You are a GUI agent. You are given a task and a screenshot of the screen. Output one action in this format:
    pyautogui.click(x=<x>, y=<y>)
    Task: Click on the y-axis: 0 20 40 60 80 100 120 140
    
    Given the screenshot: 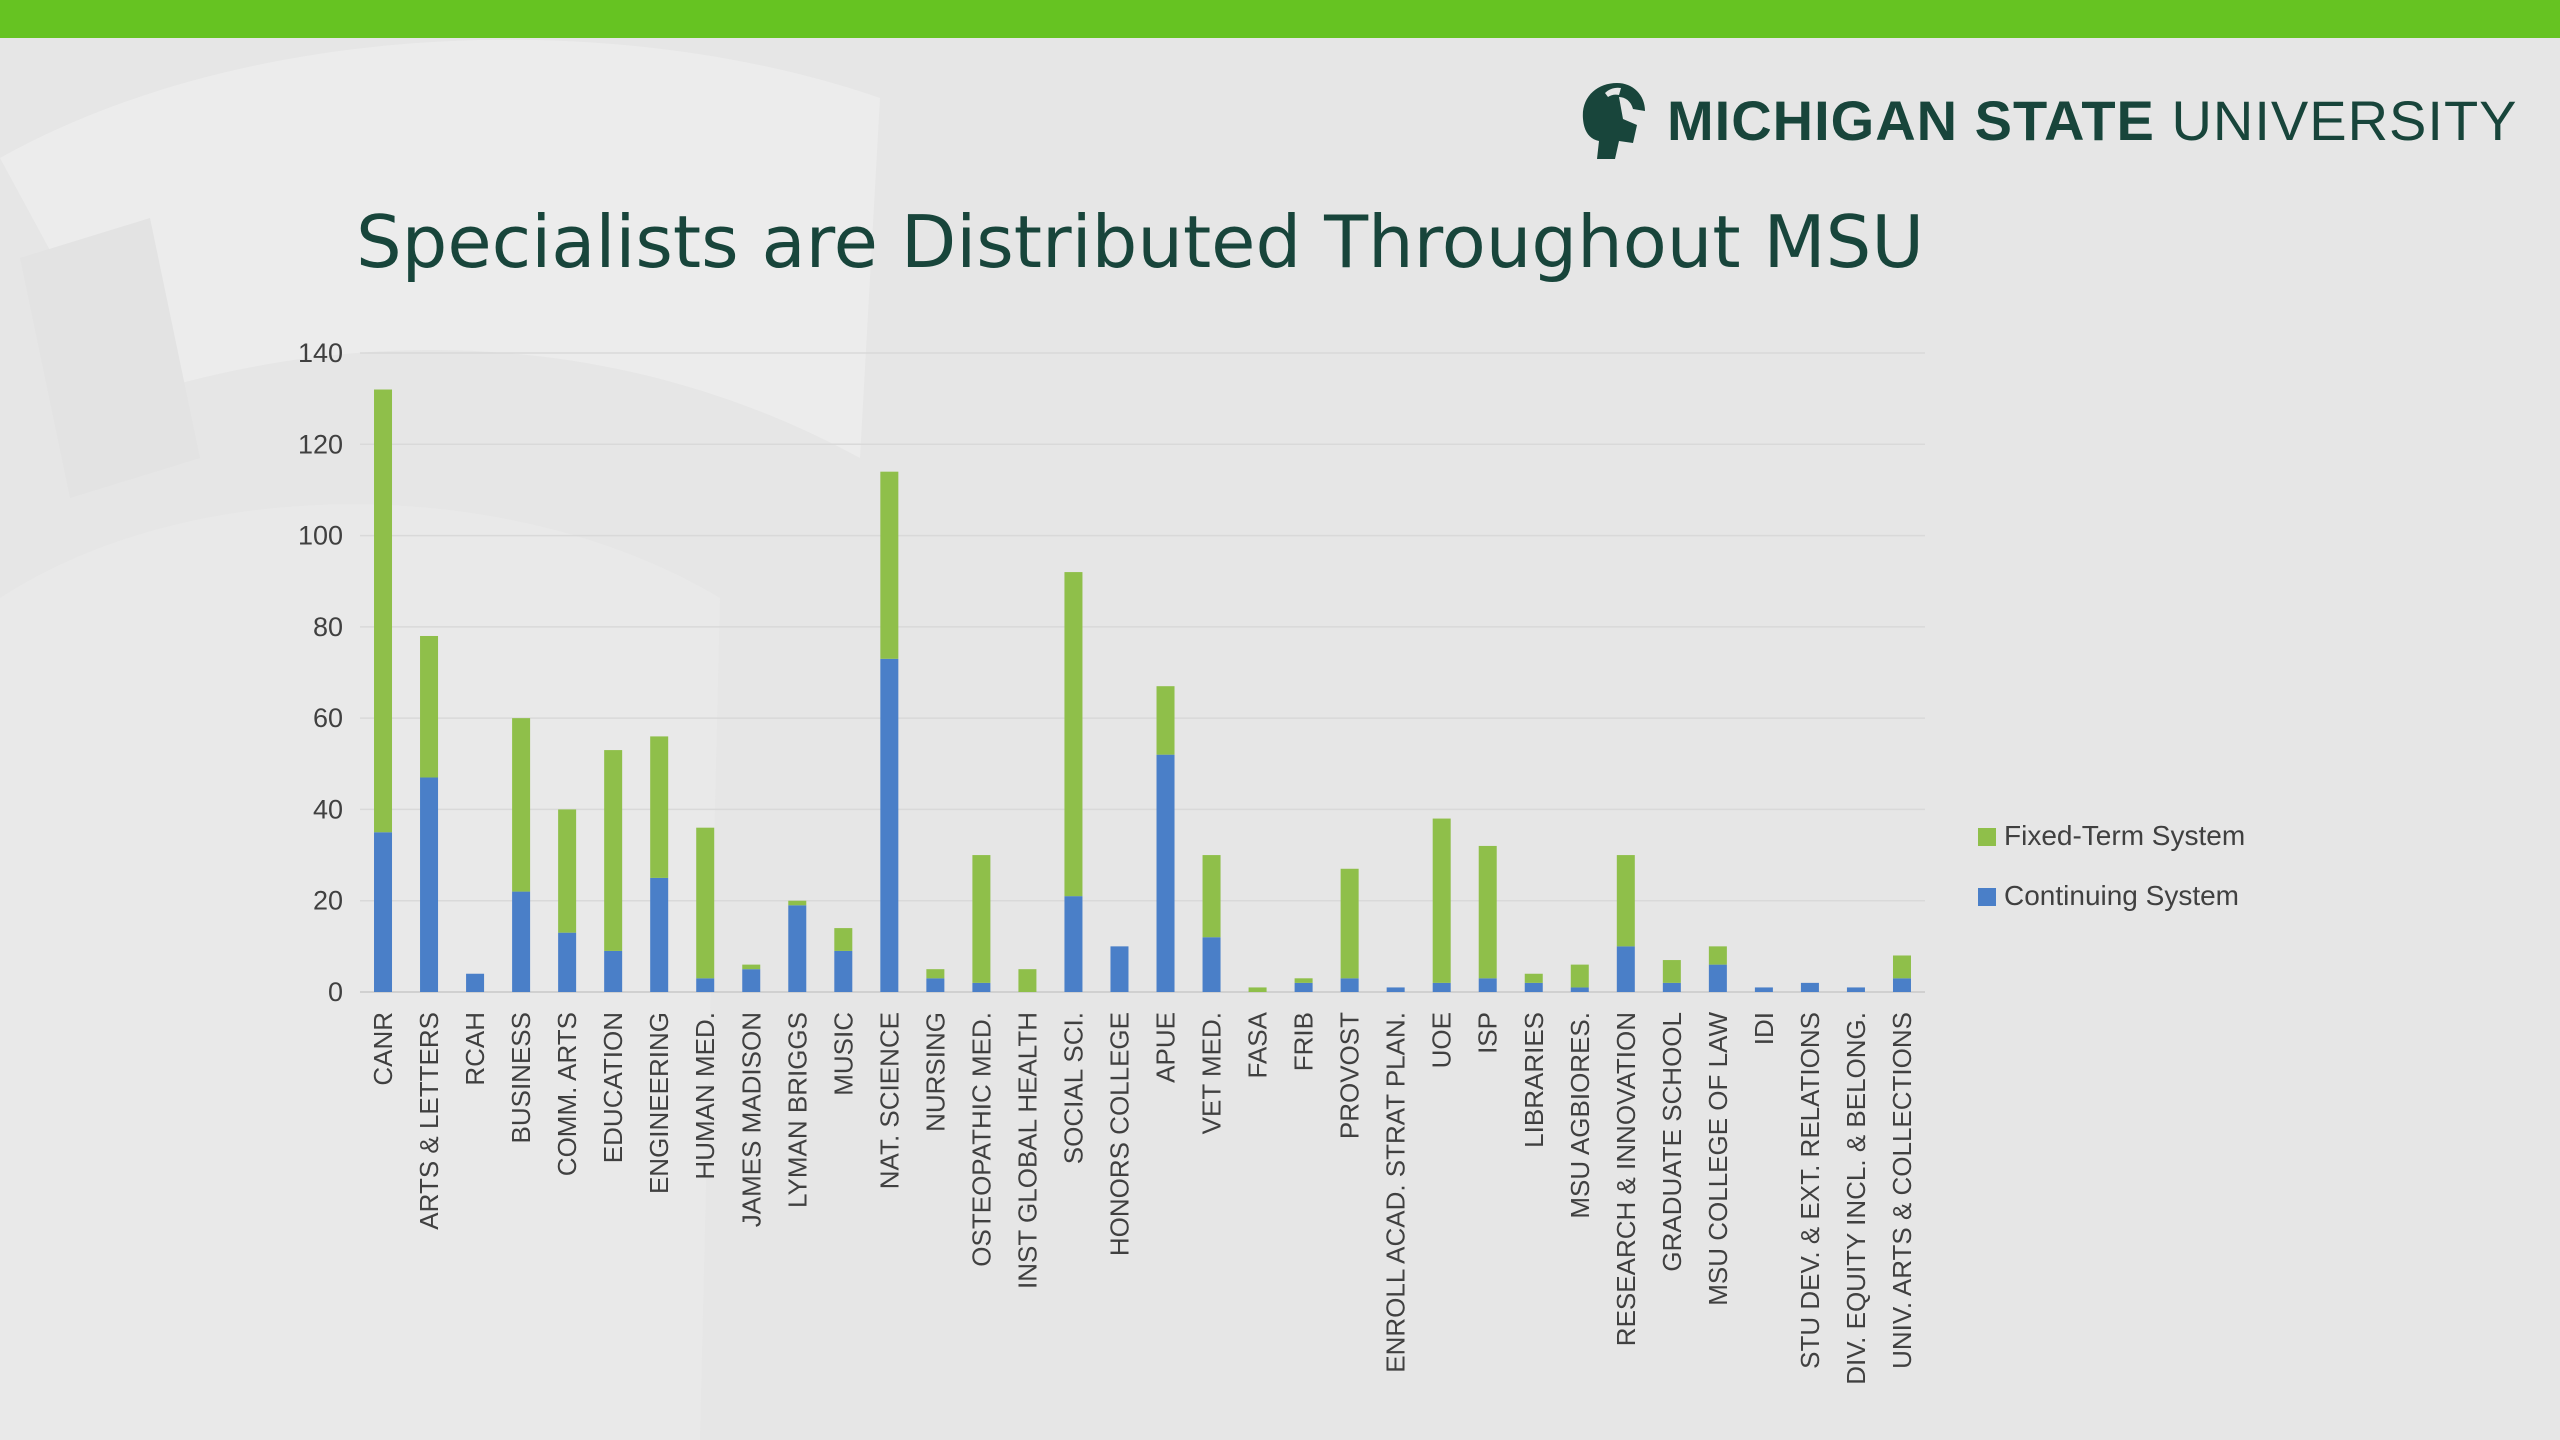 What is the action you would take?
    pyautogui.click(x=320, y=672)
    